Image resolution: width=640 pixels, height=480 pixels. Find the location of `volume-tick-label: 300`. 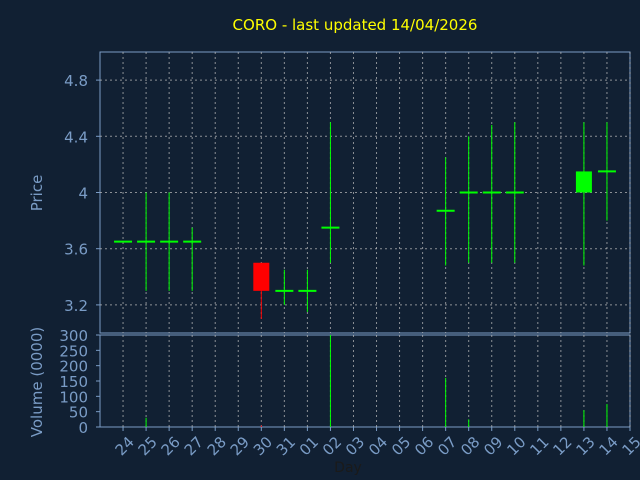

volume-tick-label: 300 is located at coordinates (73, 336).